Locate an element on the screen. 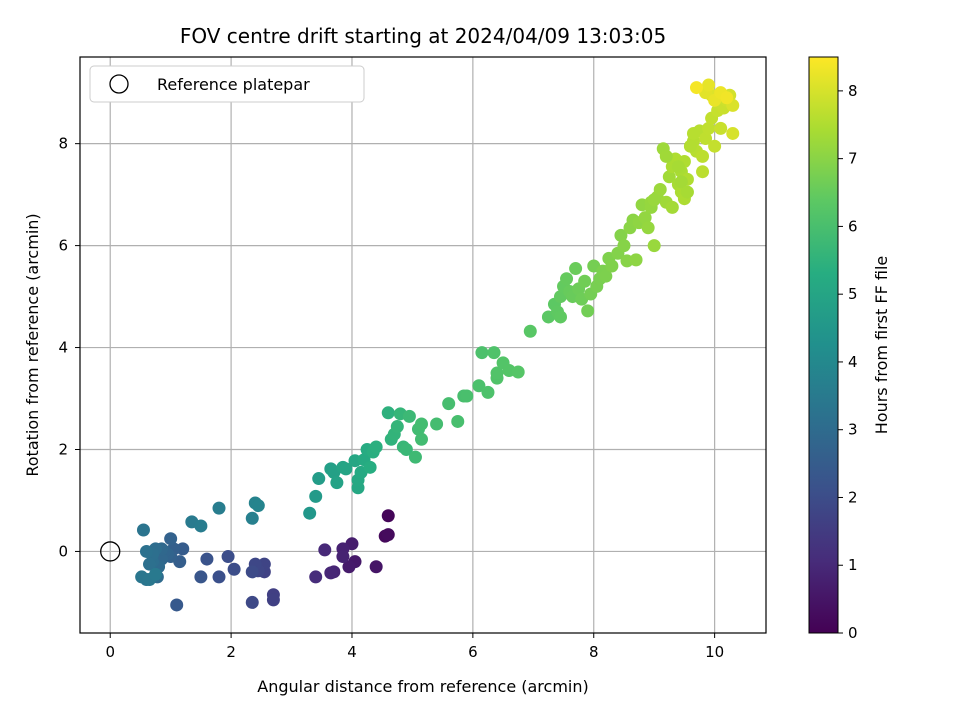 The image size is (960, 720). colorbar-tick-label: 6 is located at coordinates (853, 226).